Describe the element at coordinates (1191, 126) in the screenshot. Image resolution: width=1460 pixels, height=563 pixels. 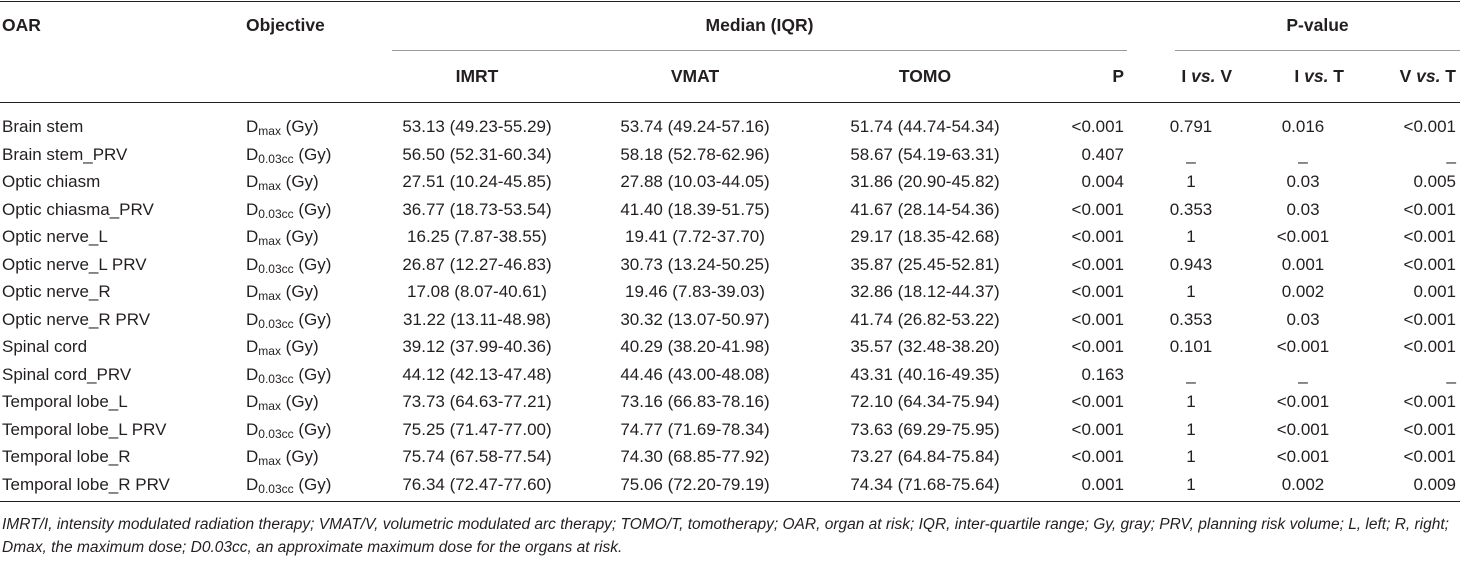
I see `cell-iv: 0.791` at that location.